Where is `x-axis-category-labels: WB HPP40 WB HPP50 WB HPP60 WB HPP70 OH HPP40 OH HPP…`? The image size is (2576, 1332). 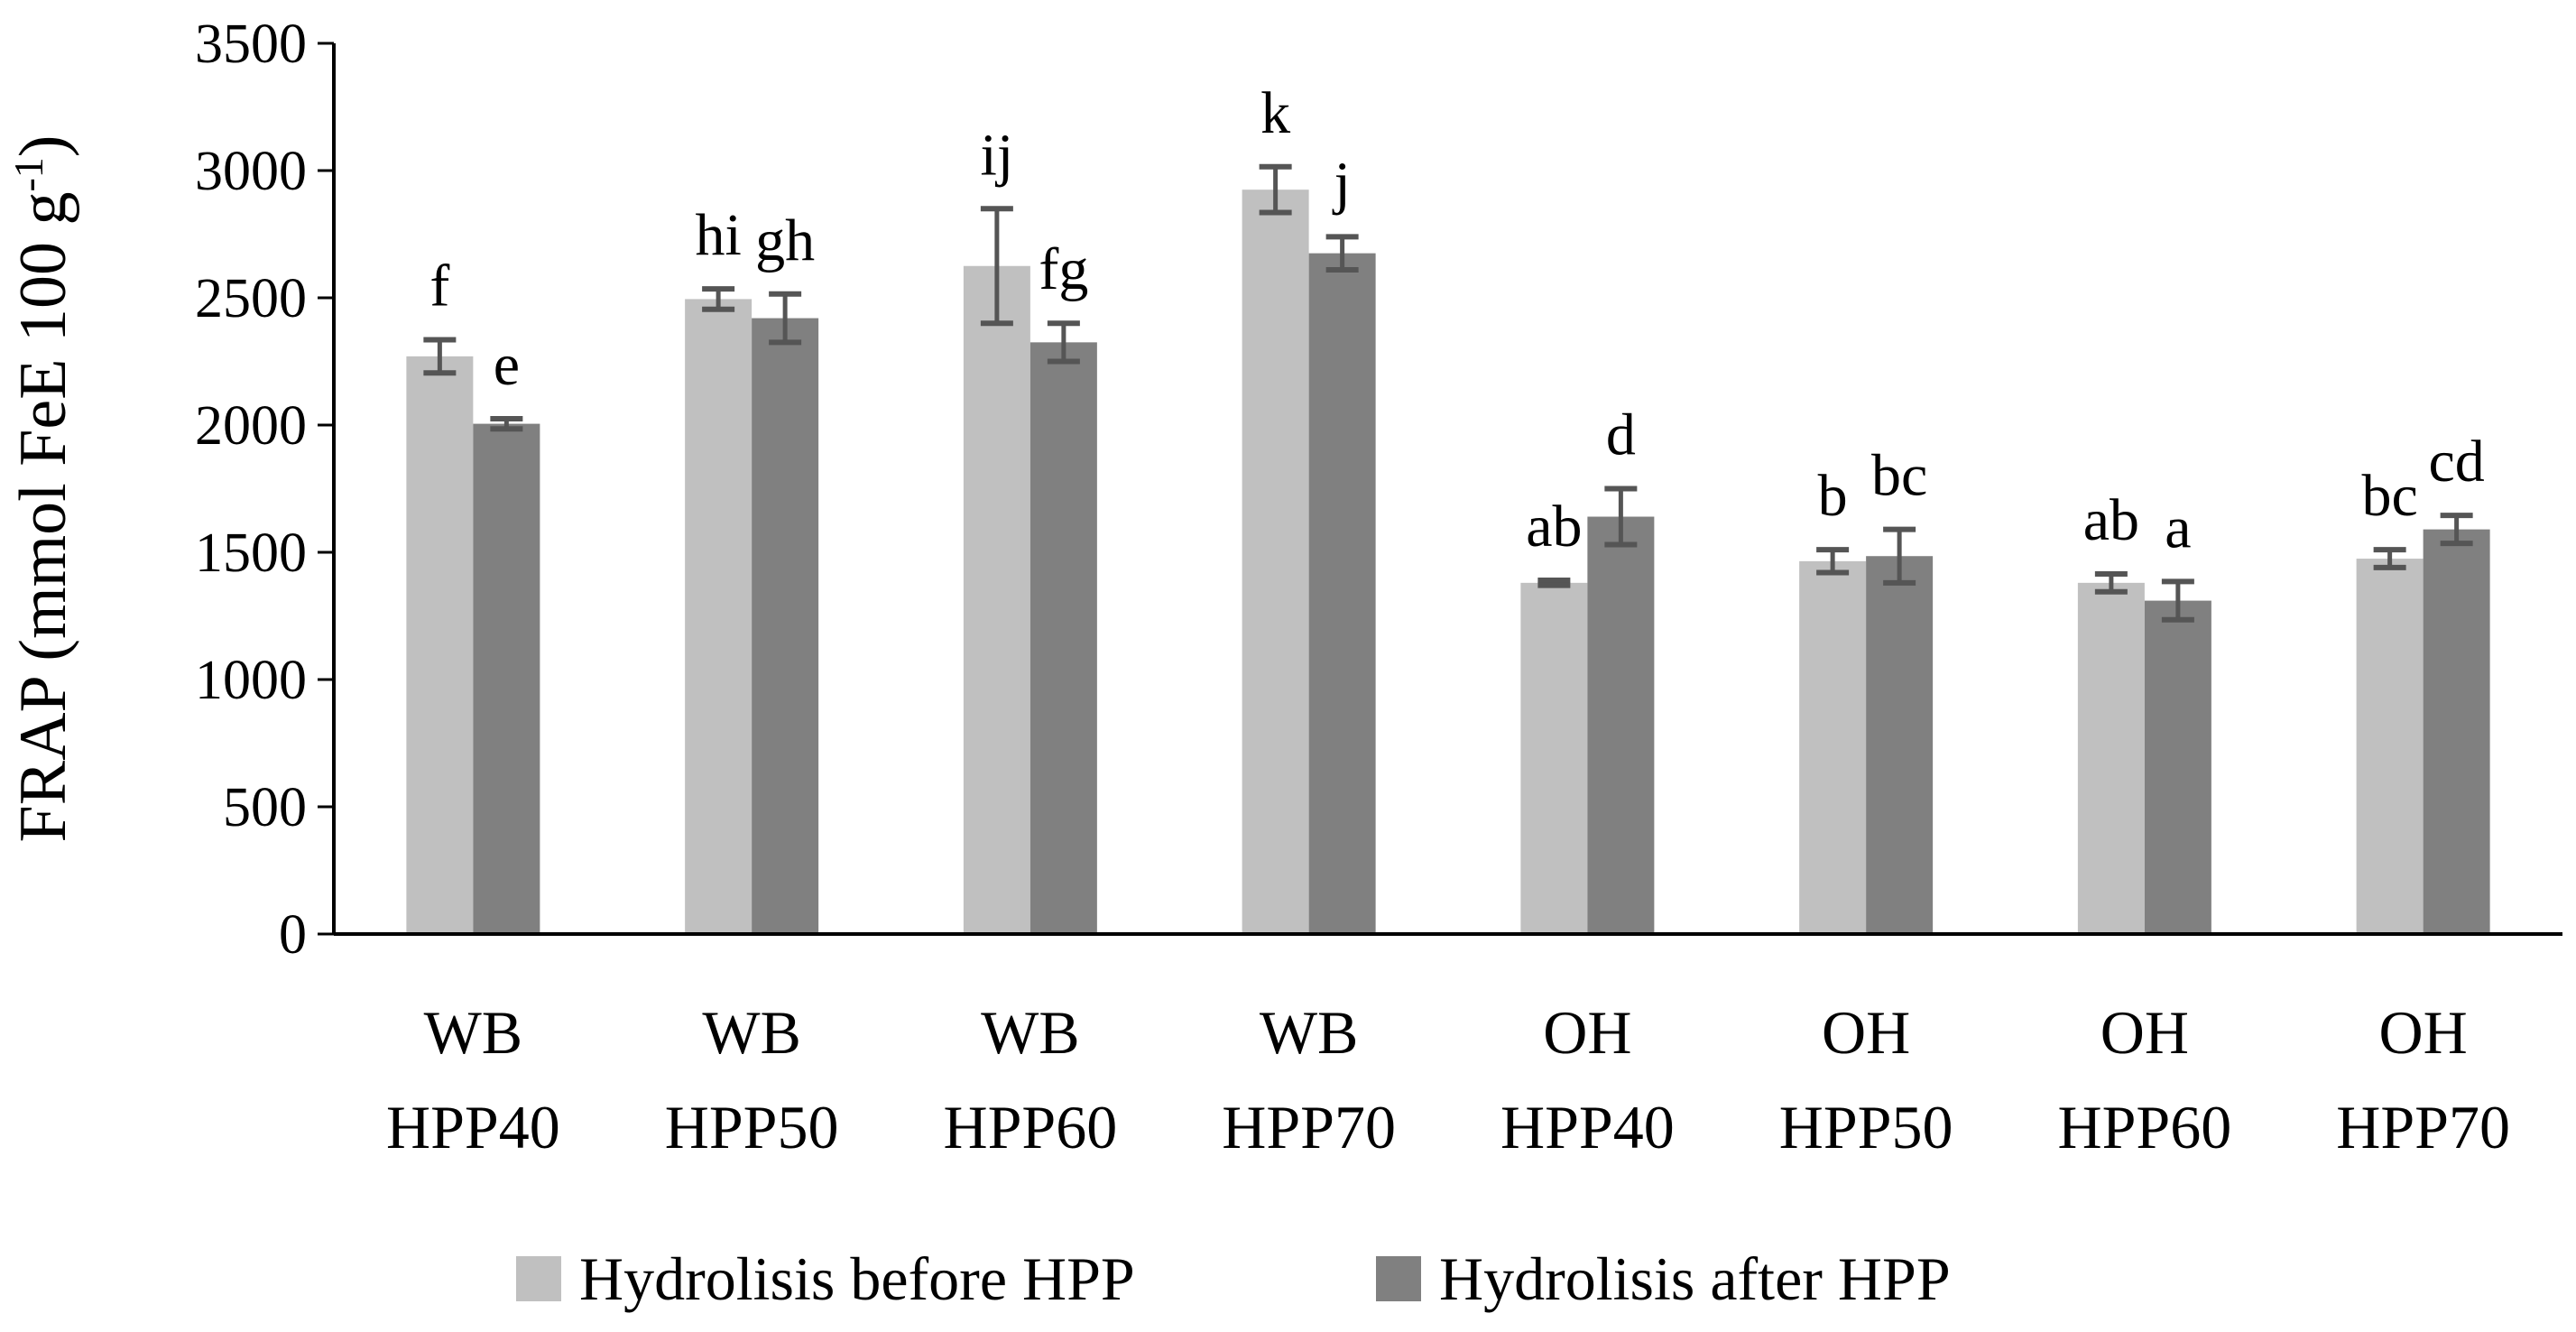
x-axis-category-labels: WB HPP40 WB HPP50 WB HPP60 WB HPP70 OH HPP40 OH HPP… is located at coordinates (1448, 1079).